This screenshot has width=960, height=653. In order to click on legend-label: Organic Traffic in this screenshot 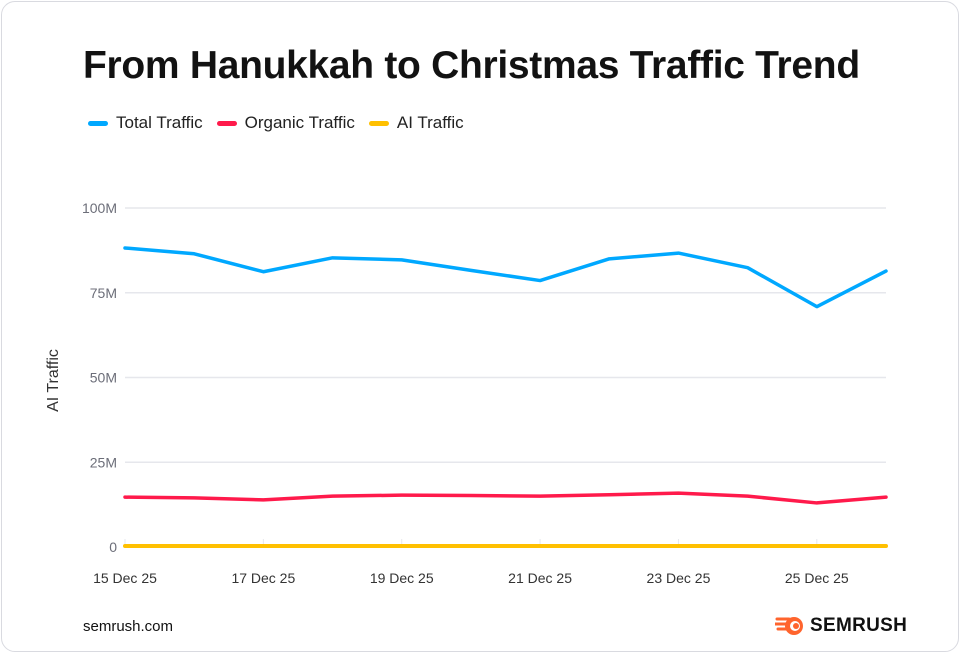, I will do `click(299, 122)`.